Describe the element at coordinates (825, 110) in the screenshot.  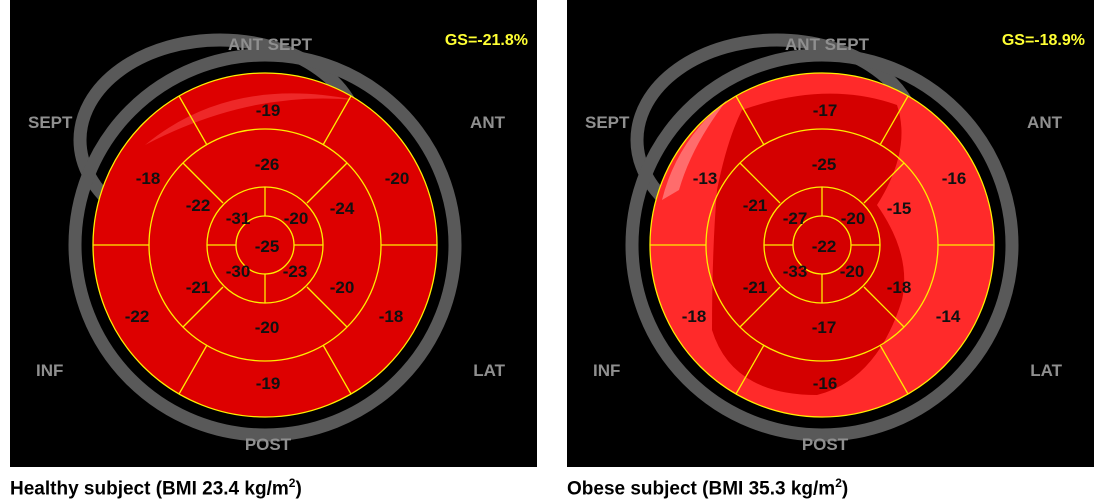
I see `segment-1-value: -17` at that location.